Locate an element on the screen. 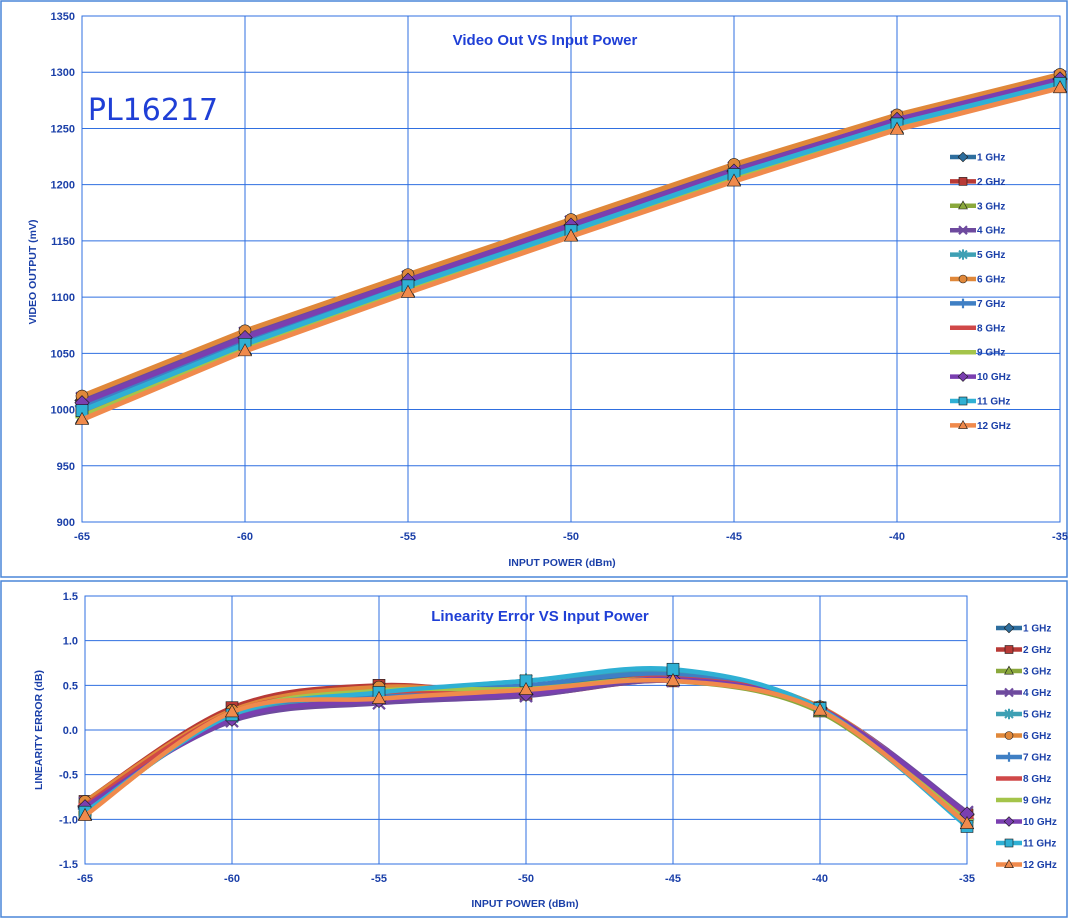 The image size is (1069, 920). legend-item: 3 GHz is located at coordinates (977, 206).